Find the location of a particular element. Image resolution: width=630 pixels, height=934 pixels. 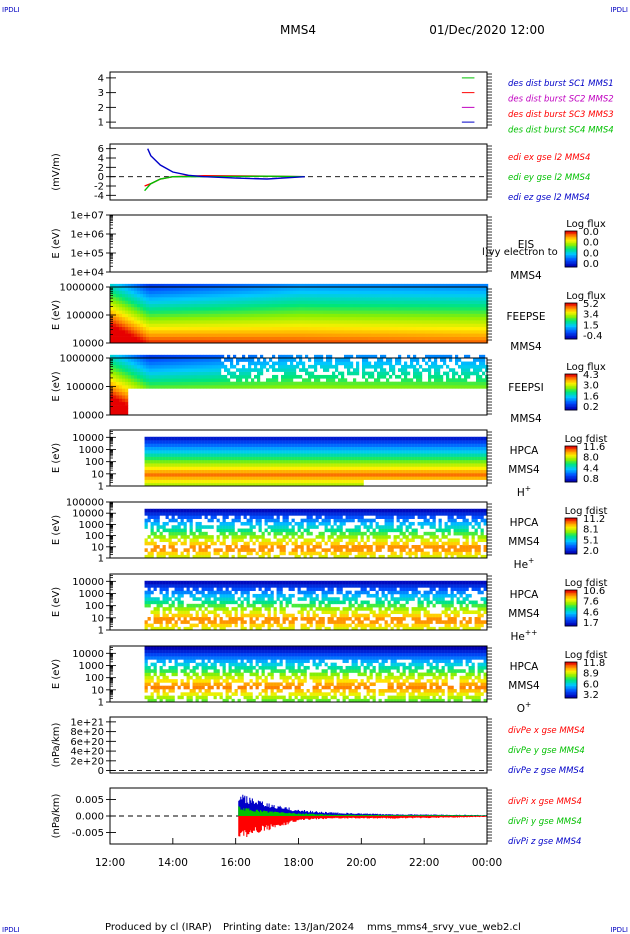

corner-label: IPDLI is located at coordinates (11, 930).